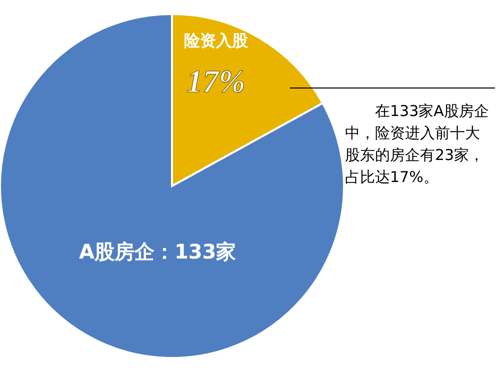 This screenshot has width=500, height=370. What do you see at coordinates (417, 144) in the screenshot?
I see `text: 在133家A股房企中，险资进入前十大股东的房企有23家，占比达17%。` at bounding box center [417, 144].